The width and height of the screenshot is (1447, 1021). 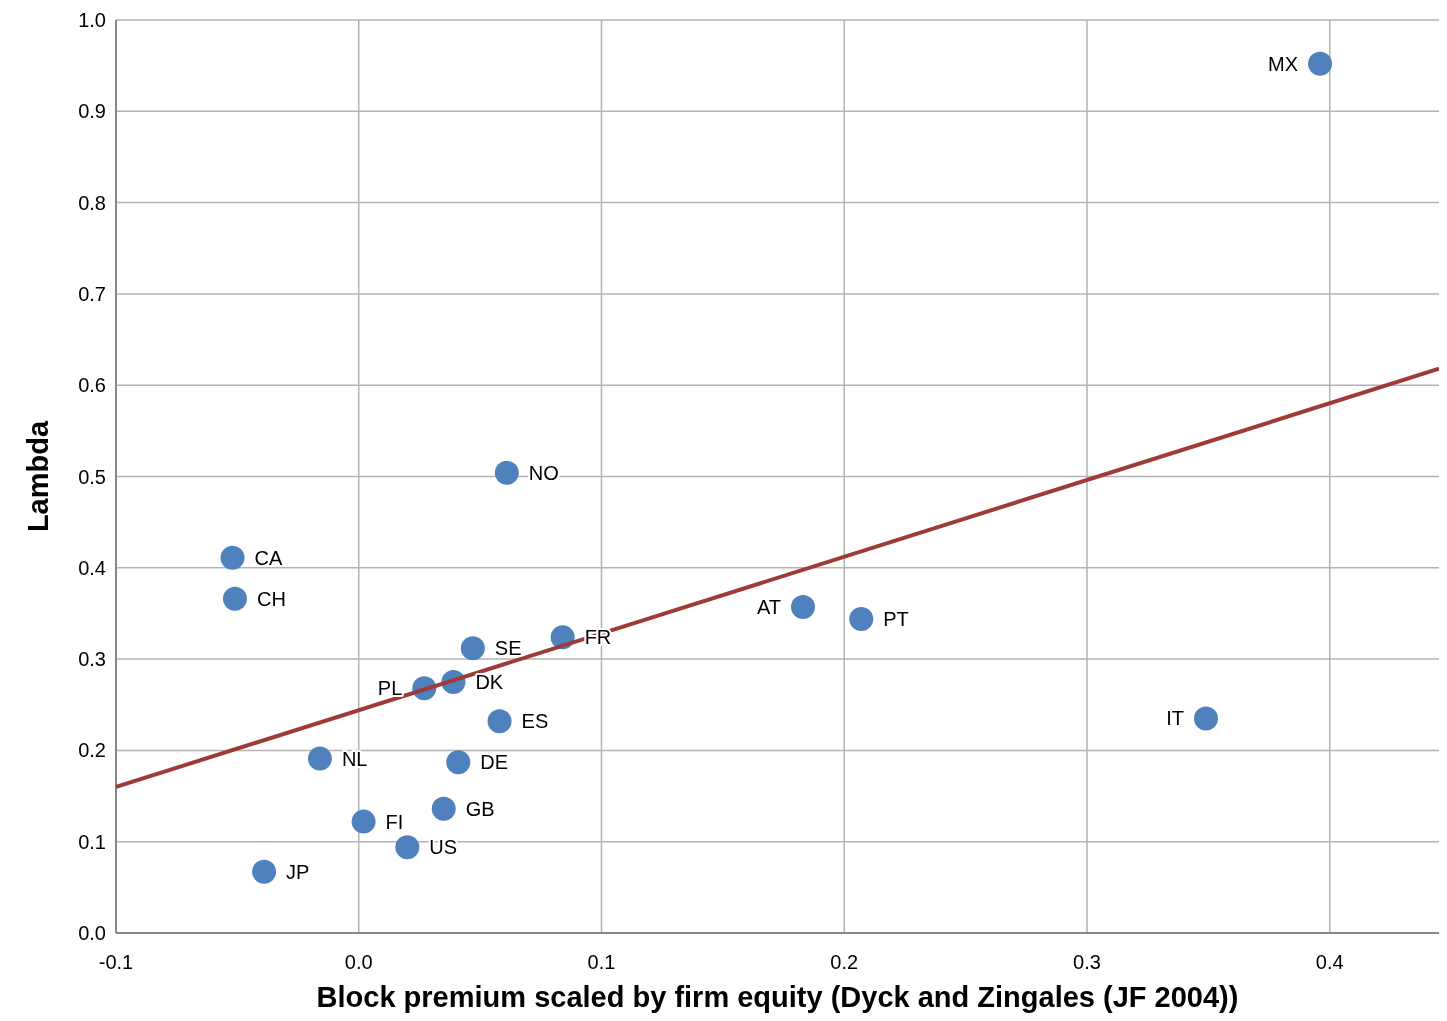 What do you see at coordinates (358, 962) in the screenshot?
I see `x-tick-label: 0.0` at bounding box center [358, 962].